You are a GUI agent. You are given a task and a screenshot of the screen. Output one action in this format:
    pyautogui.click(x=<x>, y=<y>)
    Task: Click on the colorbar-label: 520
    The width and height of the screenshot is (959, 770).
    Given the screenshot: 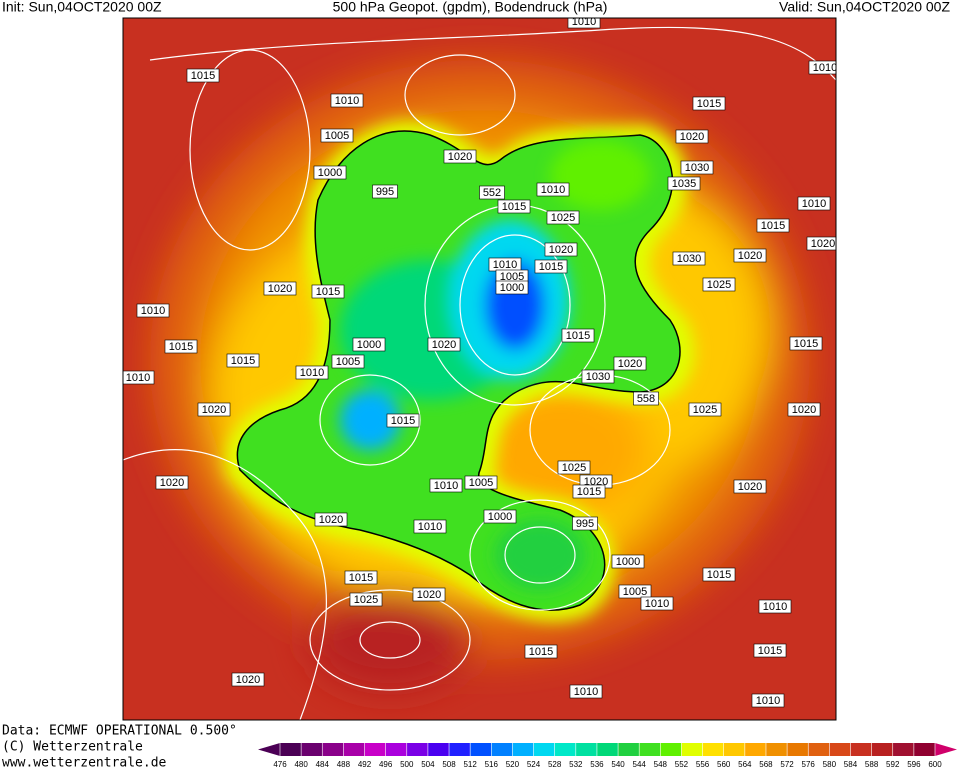 What is the action you would take?
    pyautogui.click(x=513, y=764)
    